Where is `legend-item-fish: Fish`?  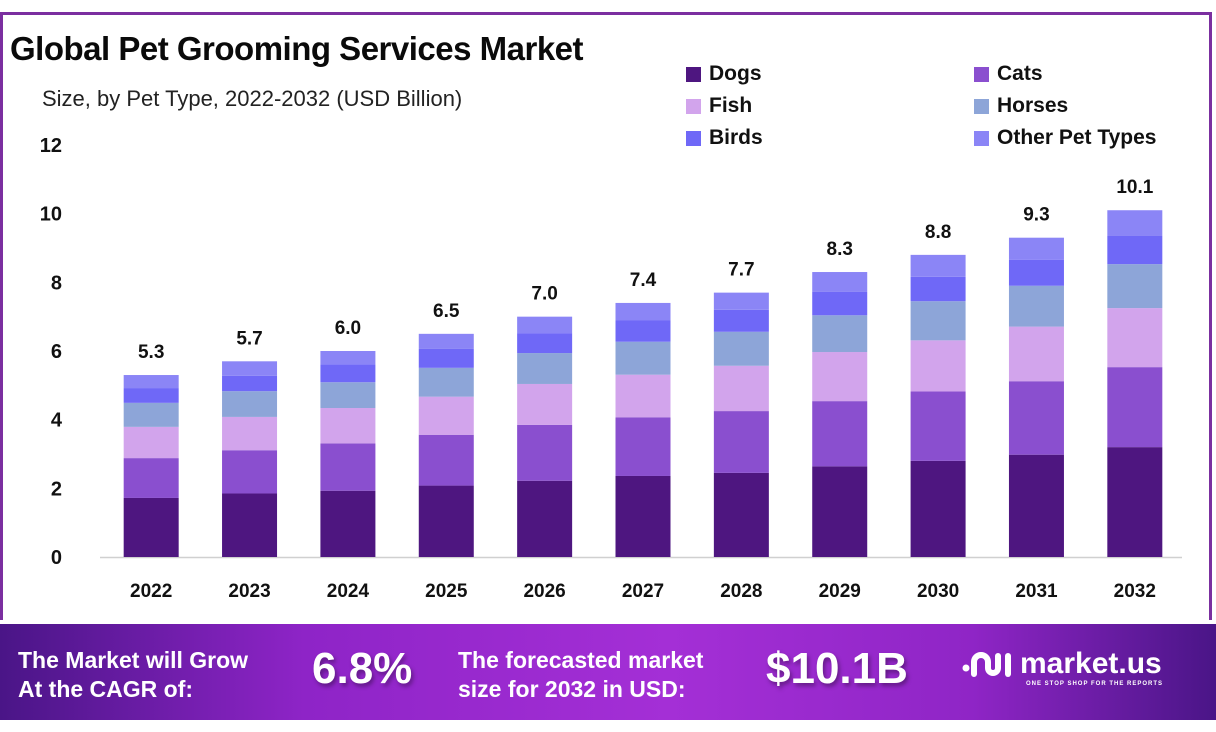 legend-item-fish: Fish is located at coordinates (719, 106).